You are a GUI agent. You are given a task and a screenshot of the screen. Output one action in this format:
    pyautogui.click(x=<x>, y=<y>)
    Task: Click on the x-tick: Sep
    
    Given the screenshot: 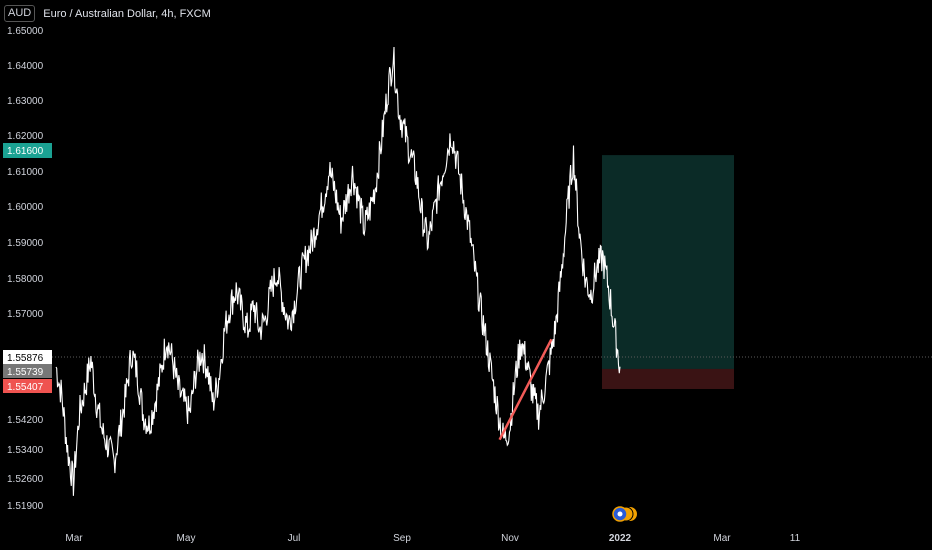 What is the action you would take?
    pyautogui.click(x=402, y=538)
    